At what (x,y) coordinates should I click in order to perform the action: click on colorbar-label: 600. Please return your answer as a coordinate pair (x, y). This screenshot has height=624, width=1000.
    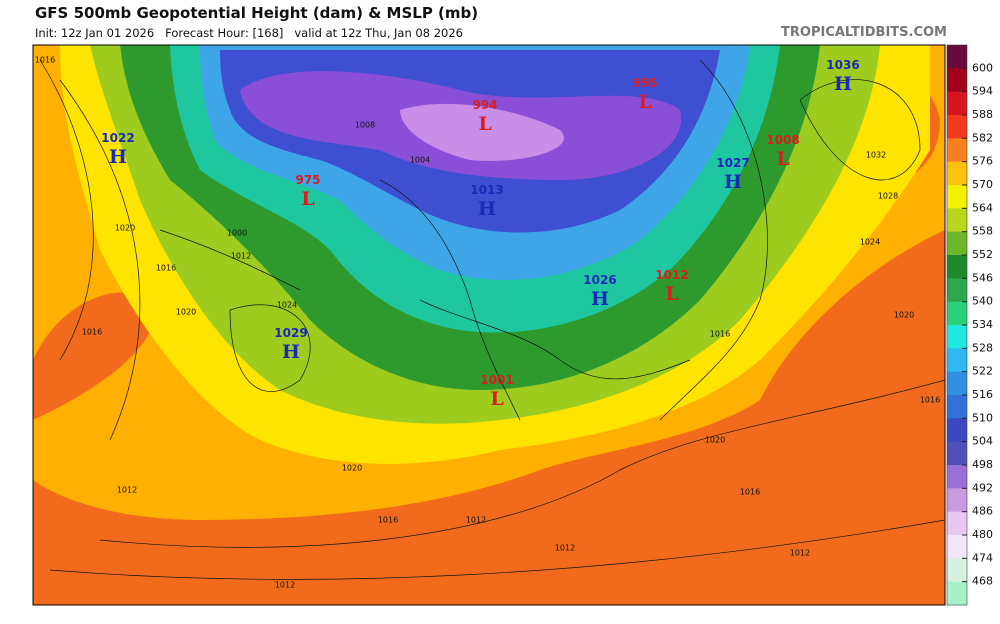
    Looking at the image, I should click on (982, 67).